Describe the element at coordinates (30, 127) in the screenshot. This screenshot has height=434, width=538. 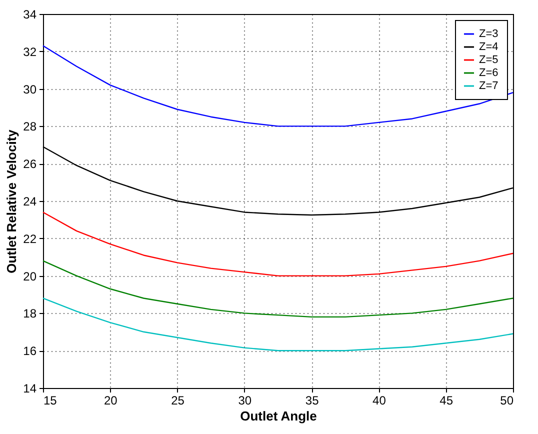
I see `y-tick-label: 28` at that location.